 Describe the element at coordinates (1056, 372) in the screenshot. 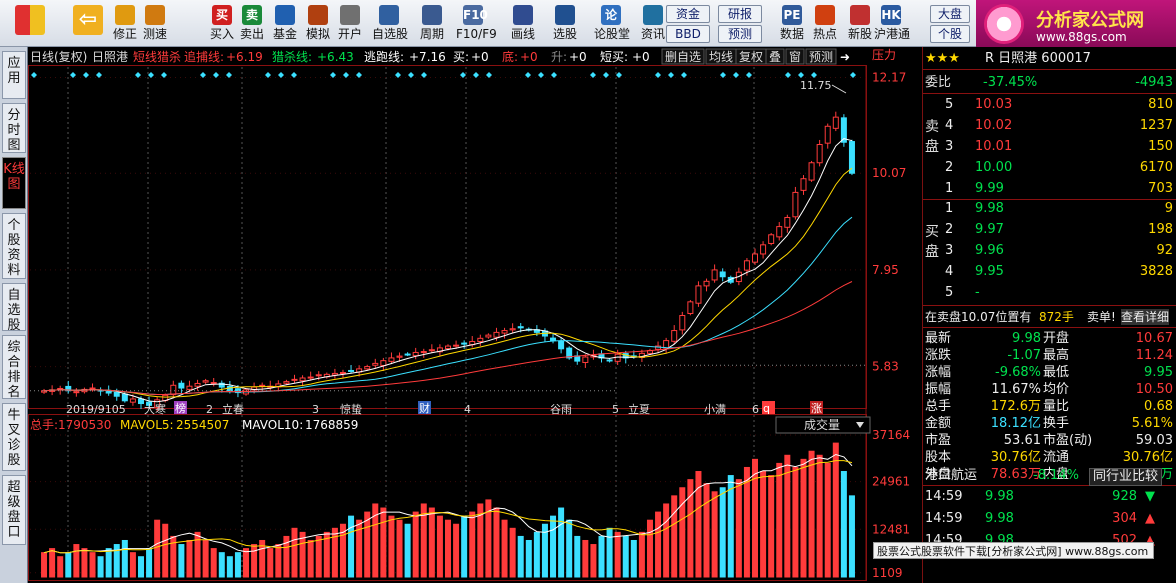

I see `stat-label: 最低` at that location.